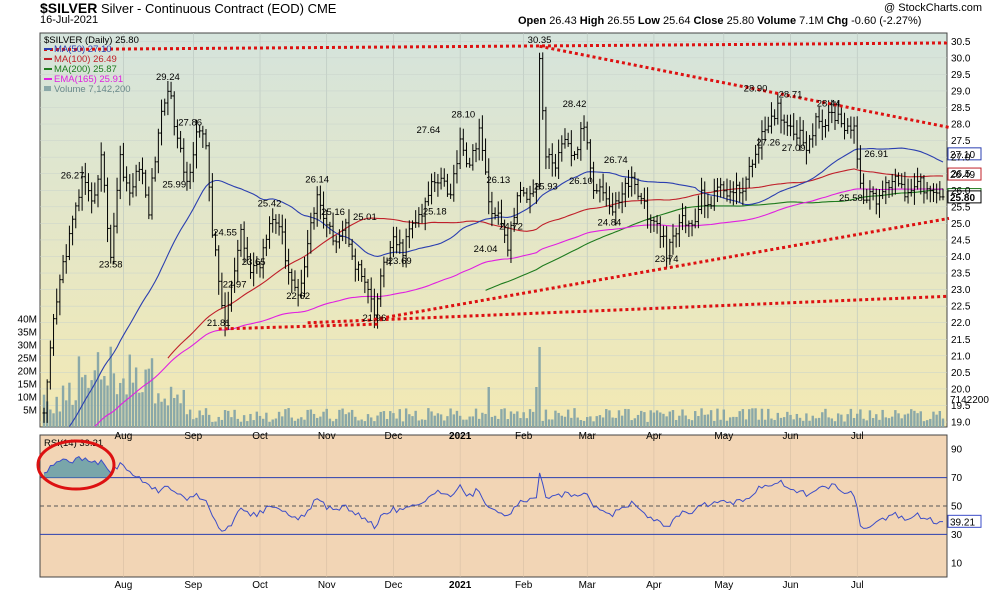 This screenshot has height=591, width=990. Describe the element at coordinates (588, 436) in the screenshot. I see `x-tick-label: Mar` at that location.